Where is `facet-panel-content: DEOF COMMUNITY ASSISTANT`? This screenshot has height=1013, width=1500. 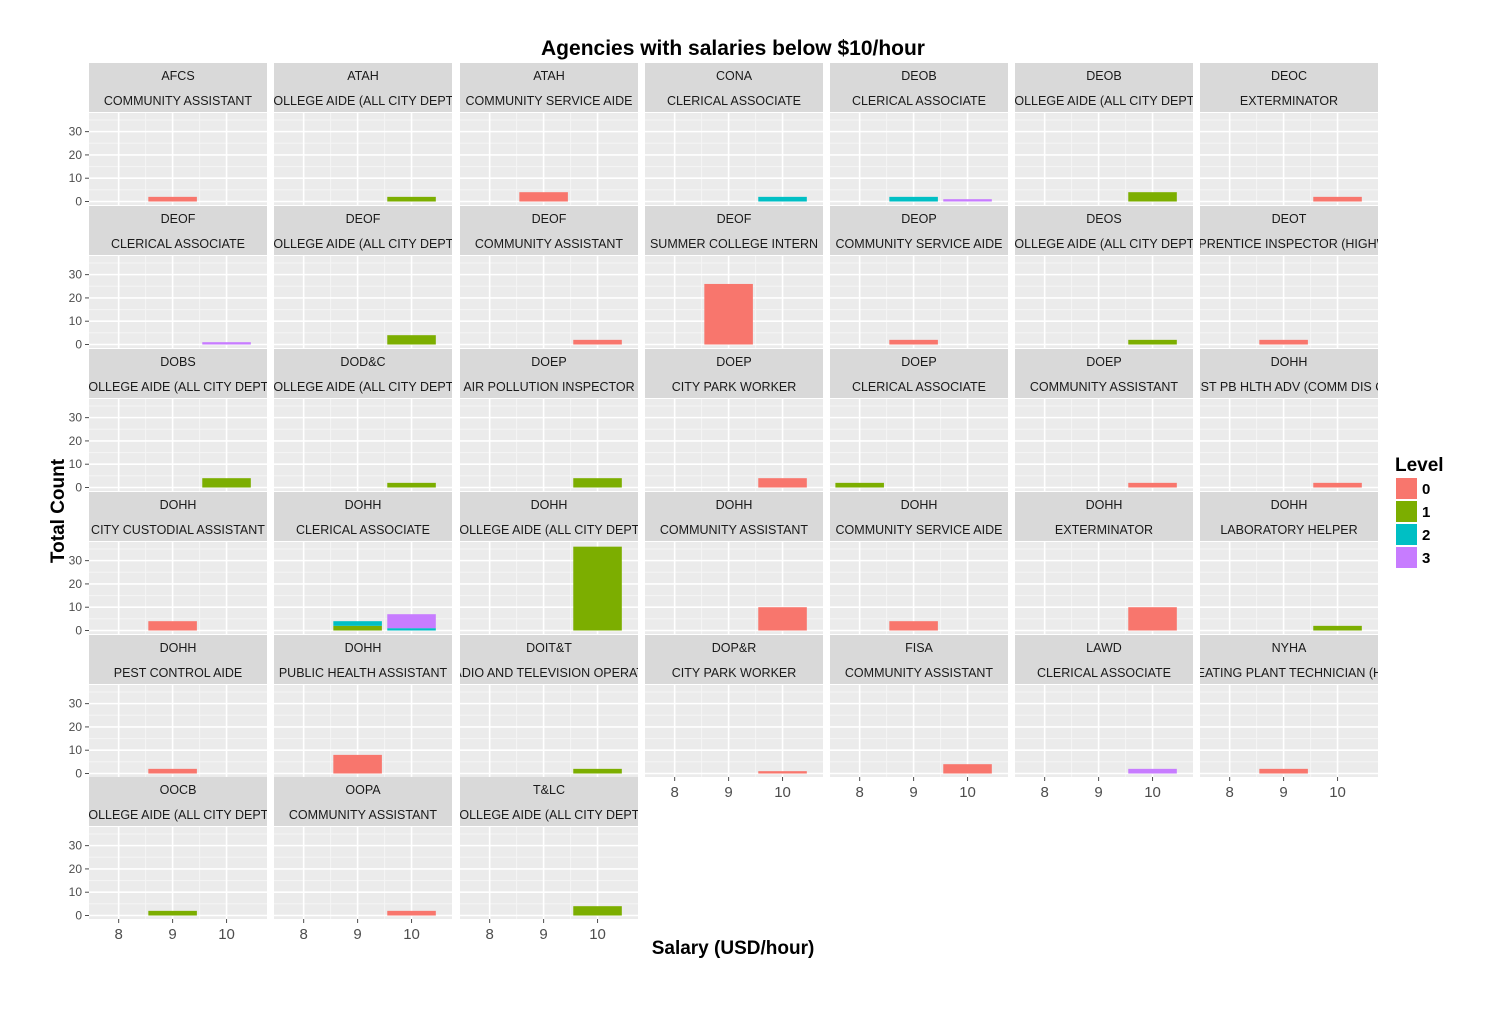
facet-panel-content: DEOF COMMUNITY ASSISTANT is located at coordinates (549, 277).